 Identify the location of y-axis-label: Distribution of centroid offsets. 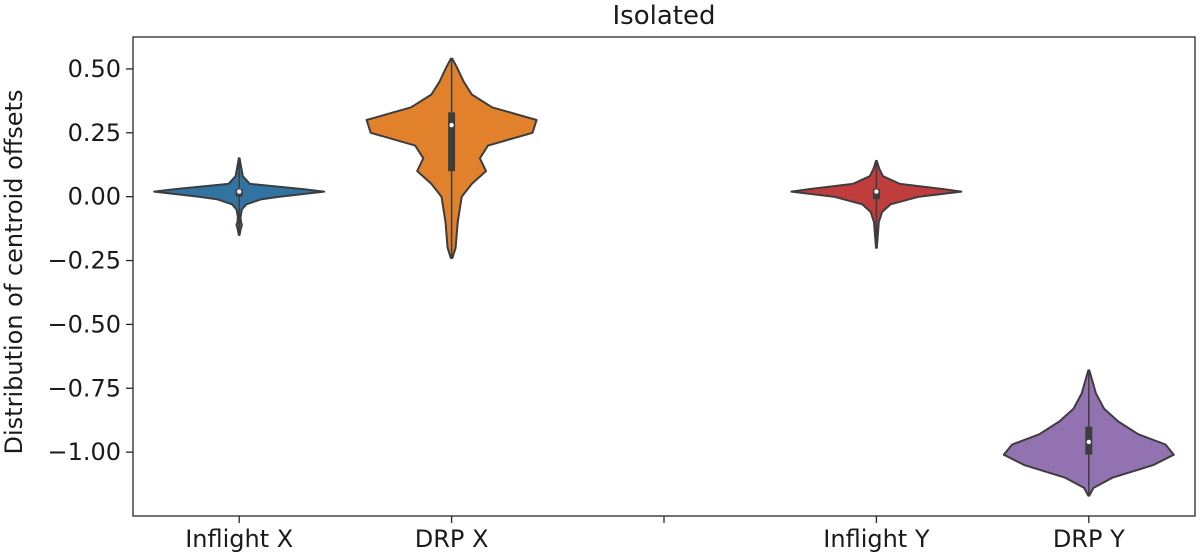
(14, 272).